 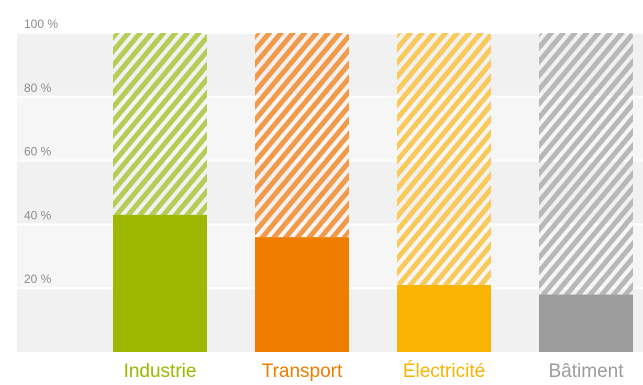 I want to click on x-category-label: Bâtiment, so click(x=587, y=371).